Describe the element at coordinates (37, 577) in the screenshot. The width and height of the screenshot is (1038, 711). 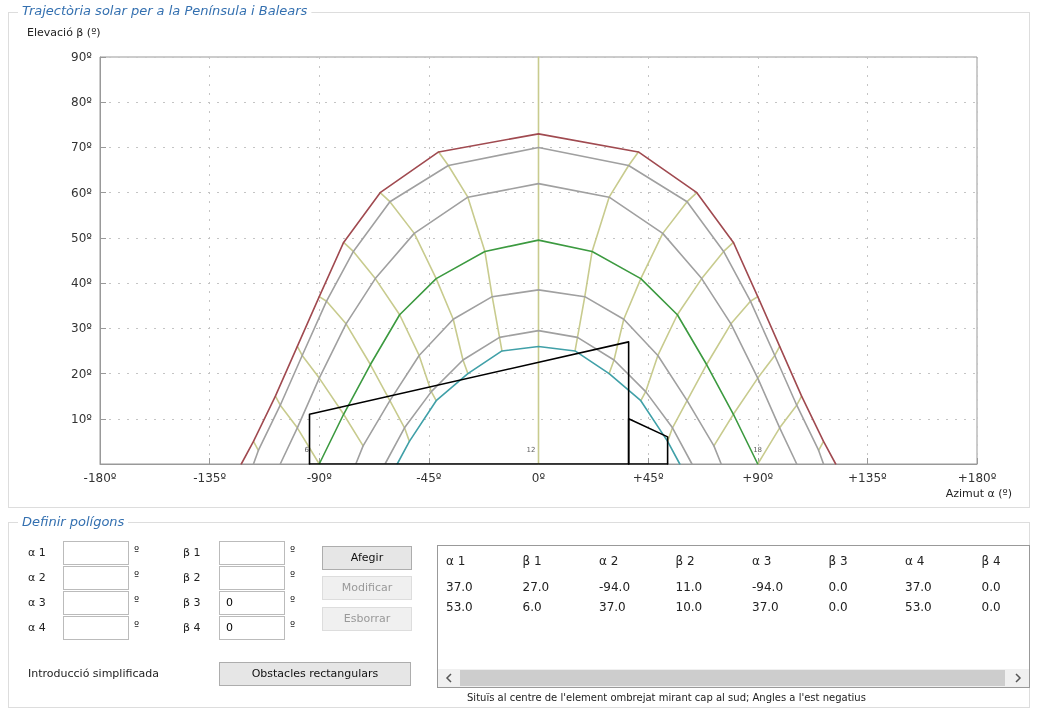
I see `text: α 2` at that location.